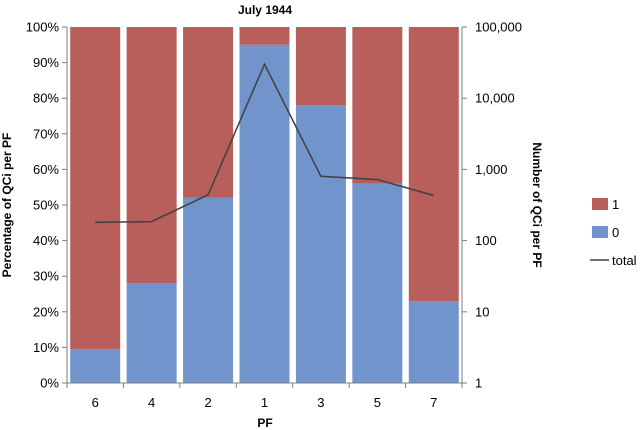  I want to click on y-tick-label: 50%, so click(46, 205).